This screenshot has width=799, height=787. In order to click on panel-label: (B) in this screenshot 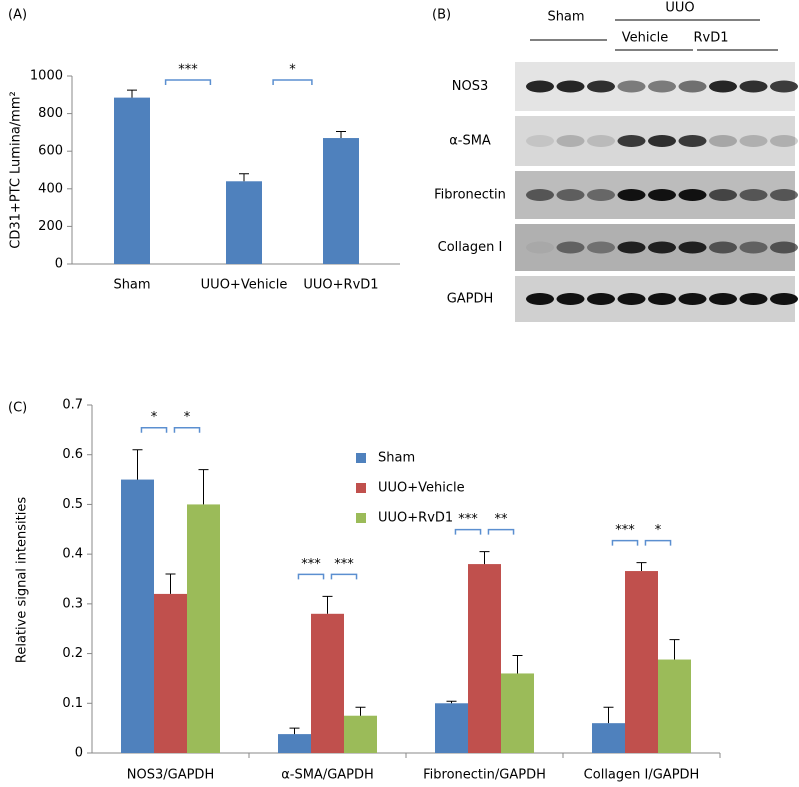, I will do `click(441, 15)`.